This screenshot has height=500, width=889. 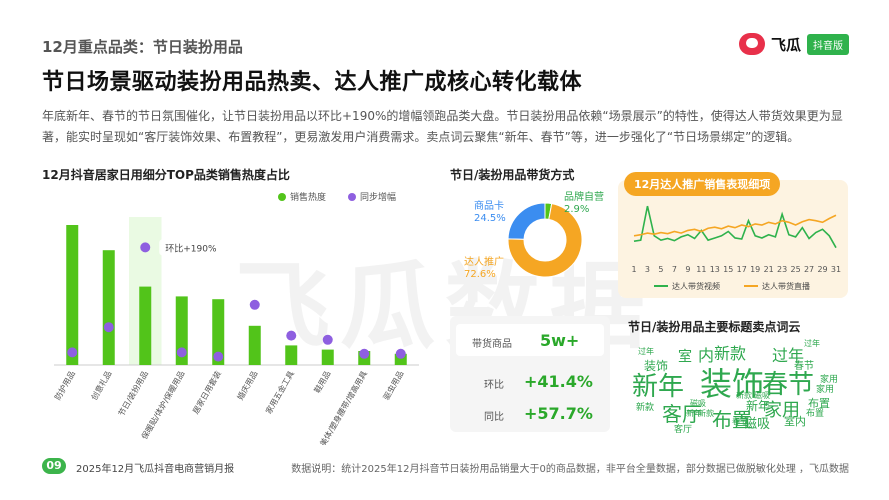 What do you see at coordinates (660, 269) in the screenshot?
I see `line-x-tick-2: 5` at bounding box center [660, 269].